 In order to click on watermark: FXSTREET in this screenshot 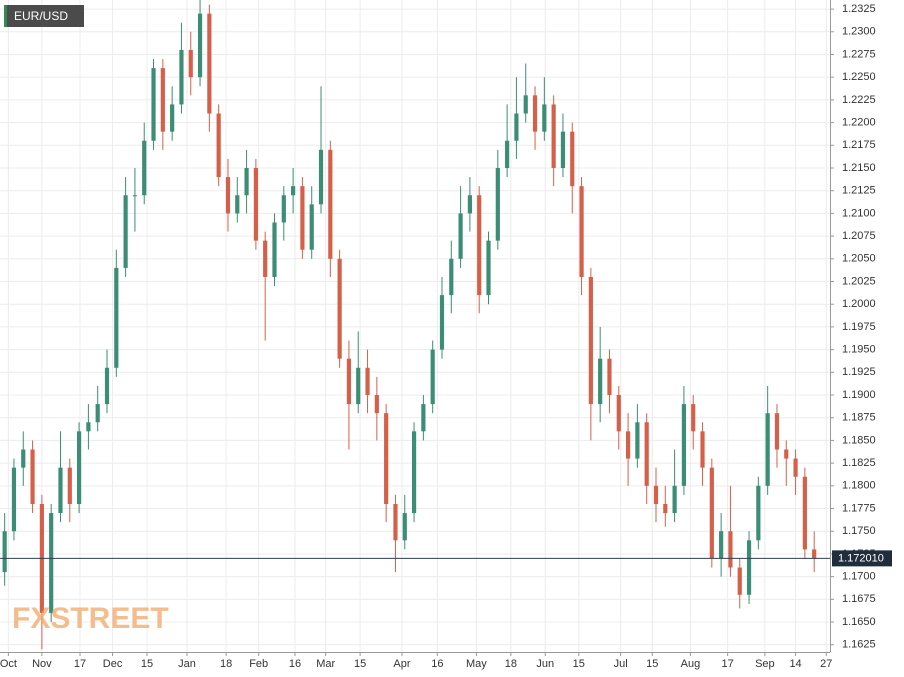, I will do `click(90, 618)`.